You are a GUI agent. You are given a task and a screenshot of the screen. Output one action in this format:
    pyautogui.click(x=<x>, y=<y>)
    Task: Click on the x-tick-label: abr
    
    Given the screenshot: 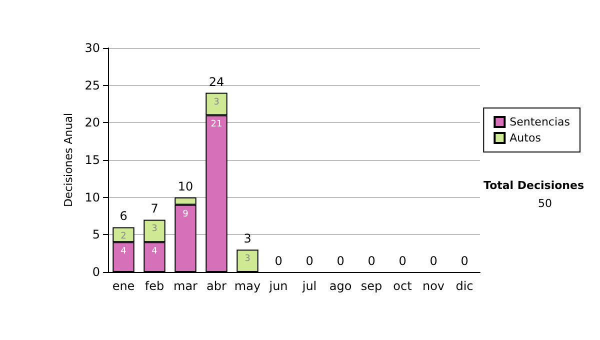 What is the action you would take?
    pyautogui.click(x=216, y=286)
    